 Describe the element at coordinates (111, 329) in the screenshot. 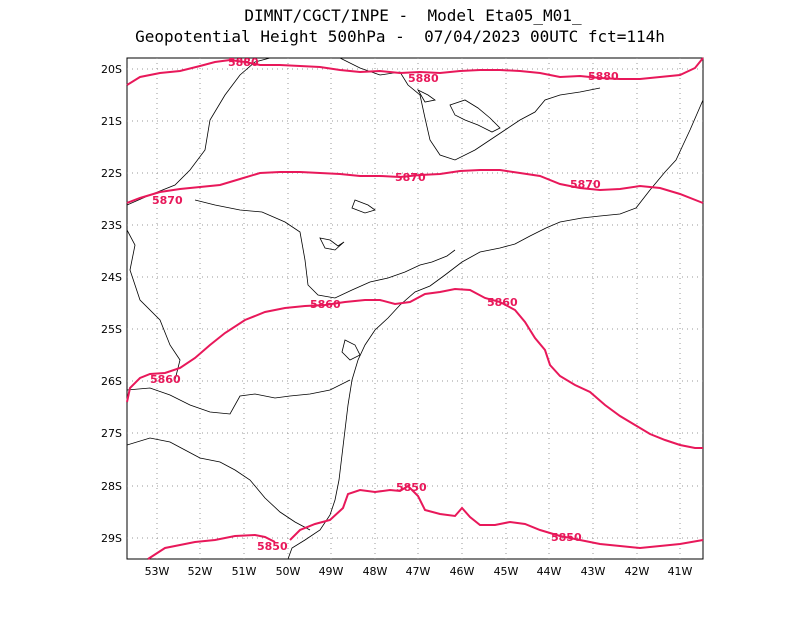

I see `lat-tick-label: 25S` at that location.